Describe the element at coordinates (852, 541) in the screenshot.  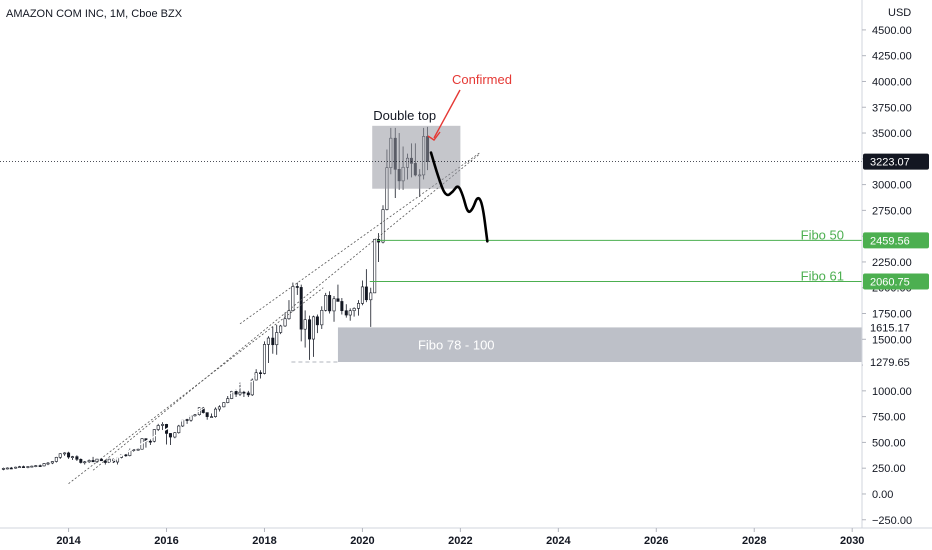
I see `x-tick-label: 2030` at that location.